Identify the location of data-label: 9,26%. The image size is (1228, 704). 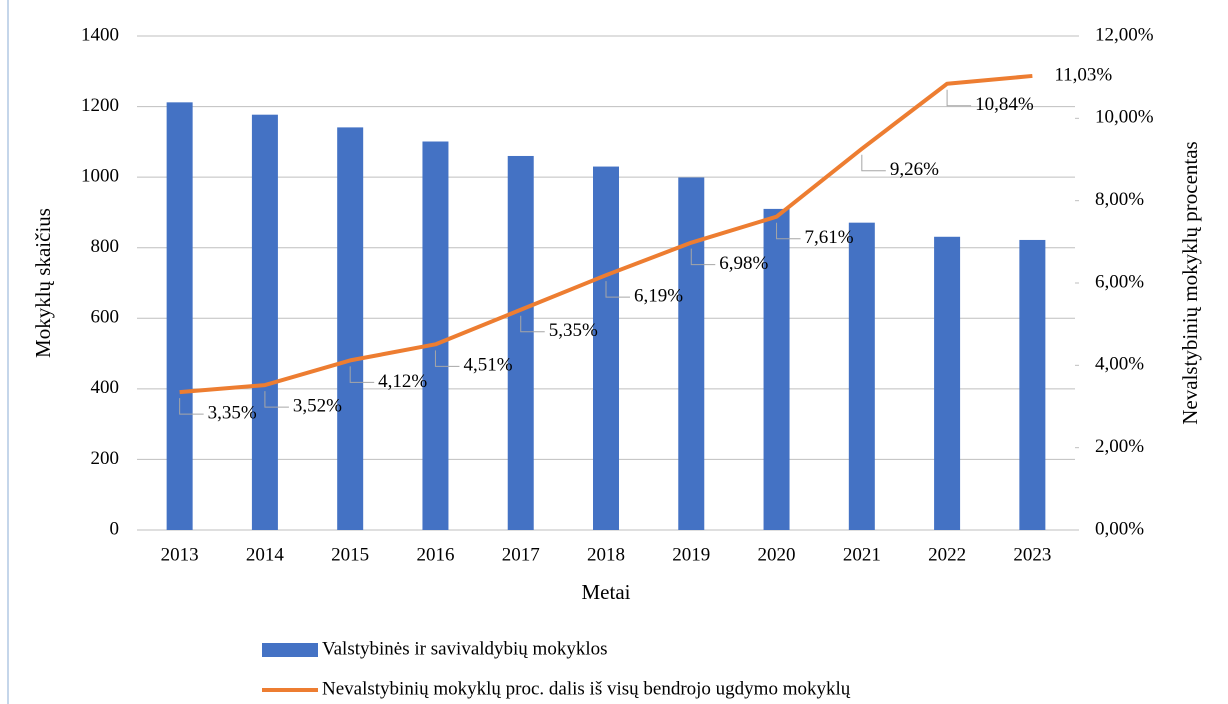
(914, 169).